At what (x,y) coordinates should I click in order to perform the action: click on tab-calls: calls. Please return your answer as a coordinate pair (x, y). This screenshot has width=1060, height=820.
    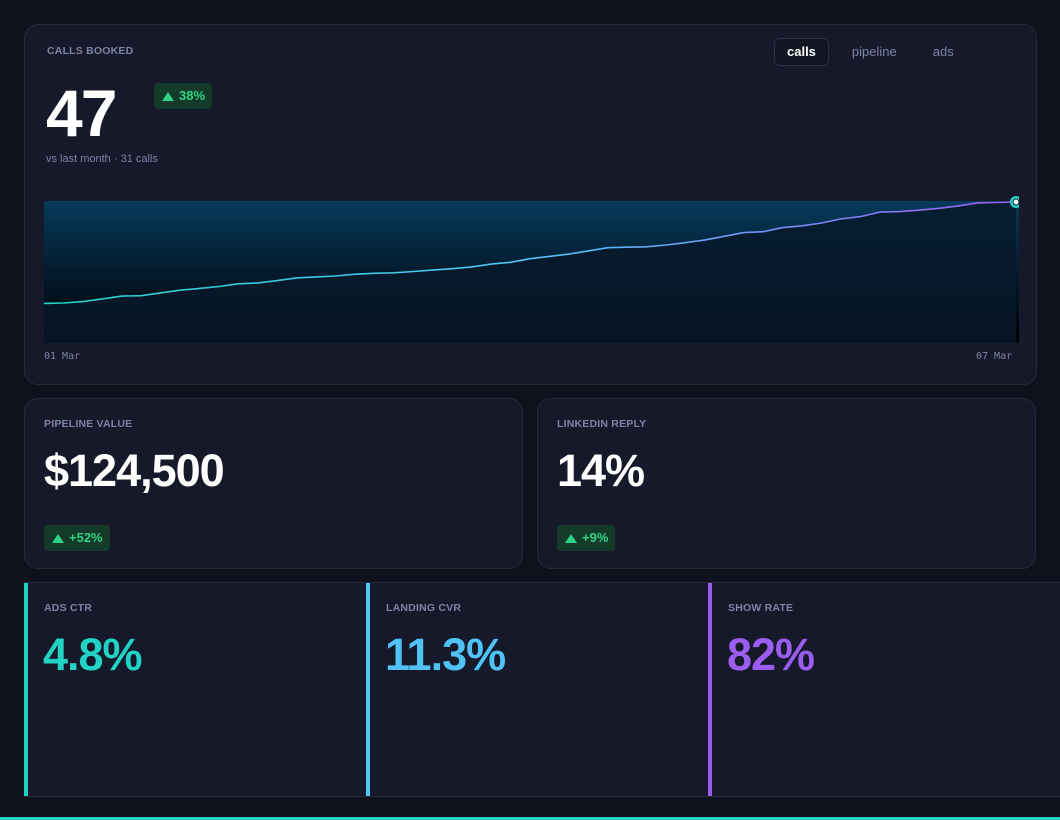
    Looking at the image, I should click on (801, 52).